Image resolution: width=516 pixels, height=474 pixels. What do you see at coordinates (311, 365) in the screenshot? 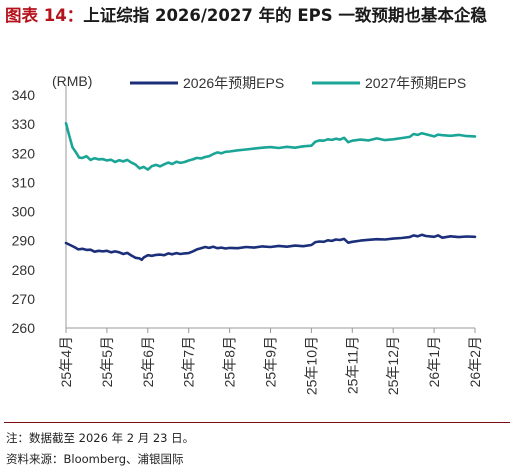
I see `x-tick-label: 25年10月` at bounding box center [311, 365].